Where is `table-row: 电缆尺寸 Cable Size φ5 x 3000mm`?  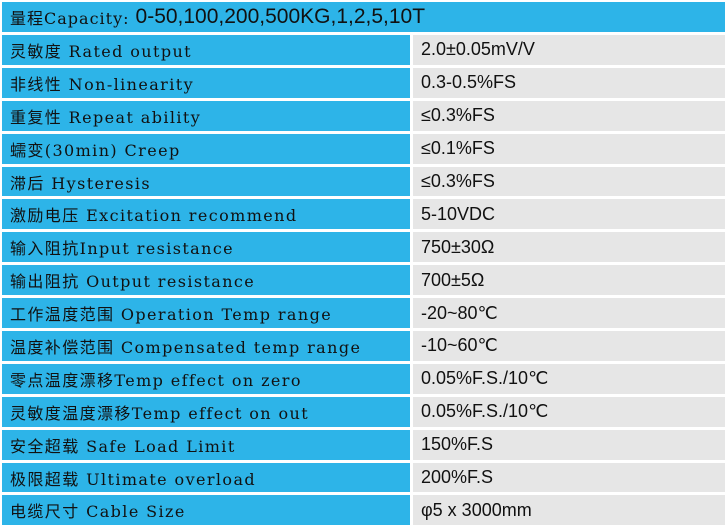
table-row: 电缆尺寸 Cable Size φ5 x 3000mm is located at coordinates (363, 510).